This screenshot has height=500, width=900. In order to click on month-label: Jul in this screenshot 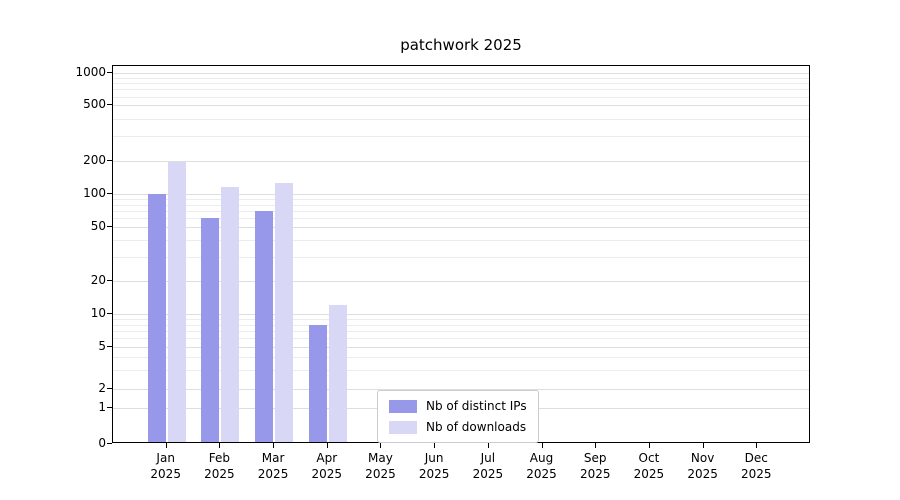, I will do `click(488, 458)`.